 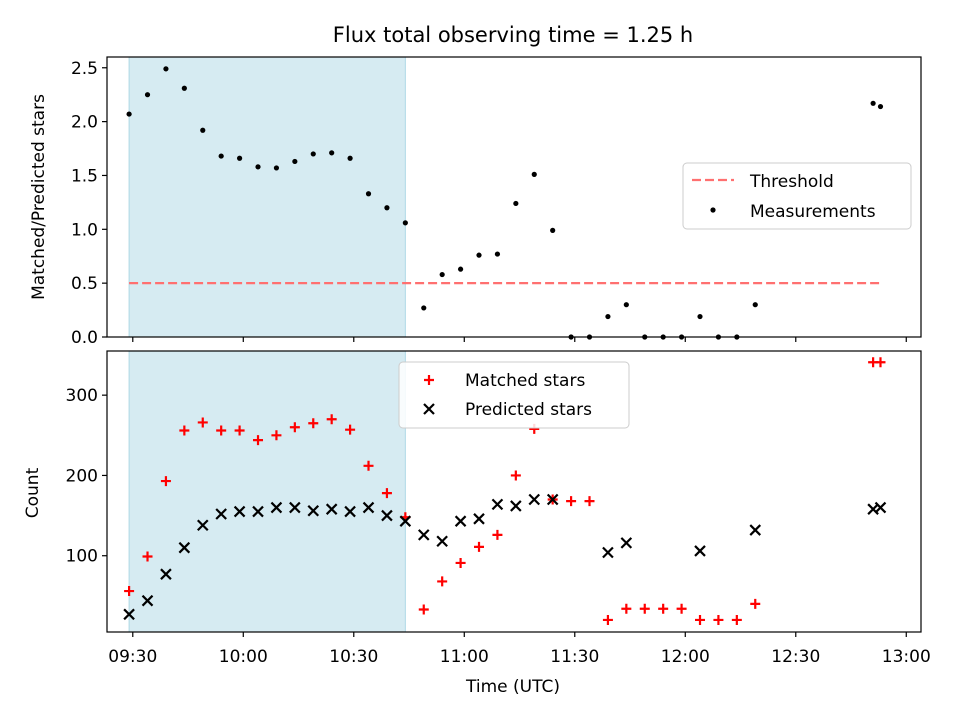 What do you see at coordinates (514, 395) in the screenshot?
I see `legend-count: Matched stars Predicted stars` at bounding box center [514, 395].